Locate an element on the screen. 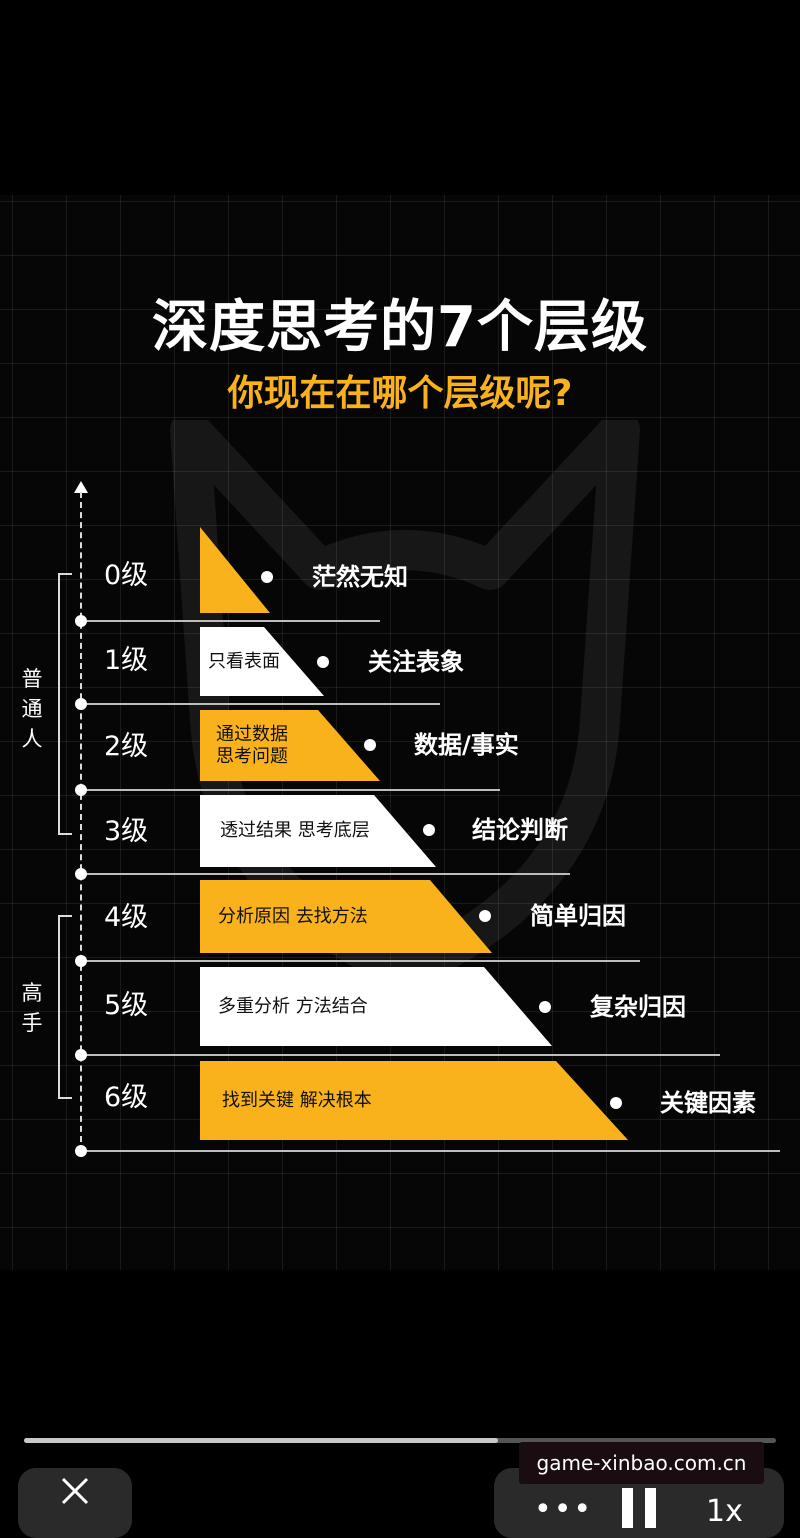 The height and width of the screenshot is (1538, 800). tier-text-5: 多重分析 方法结合 is located at coordinates (293, 1006).